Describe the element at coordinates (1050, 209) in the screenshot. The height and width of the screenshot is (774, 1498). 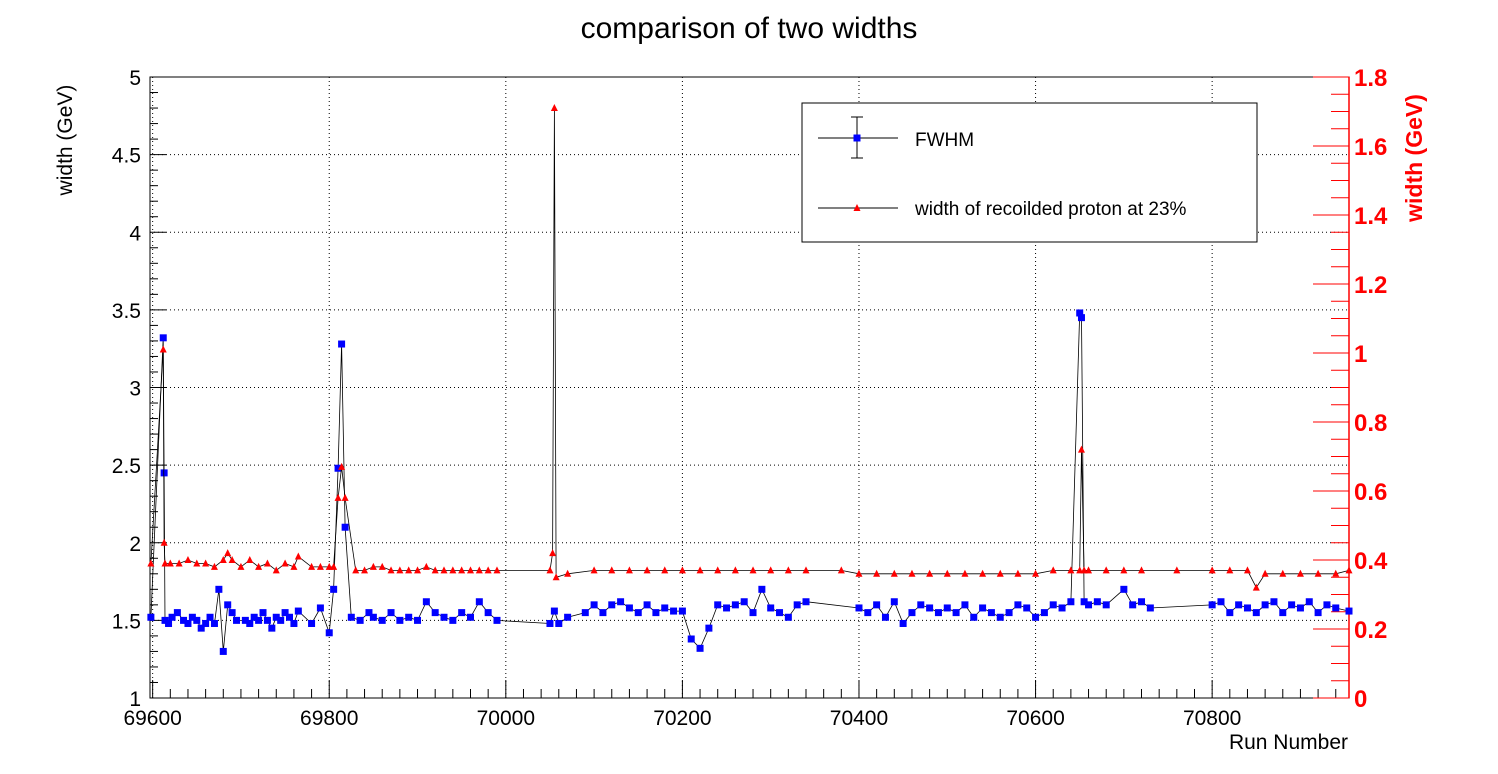
I see `legend-label-proton: width of recoilded proton at 23%` at that location.